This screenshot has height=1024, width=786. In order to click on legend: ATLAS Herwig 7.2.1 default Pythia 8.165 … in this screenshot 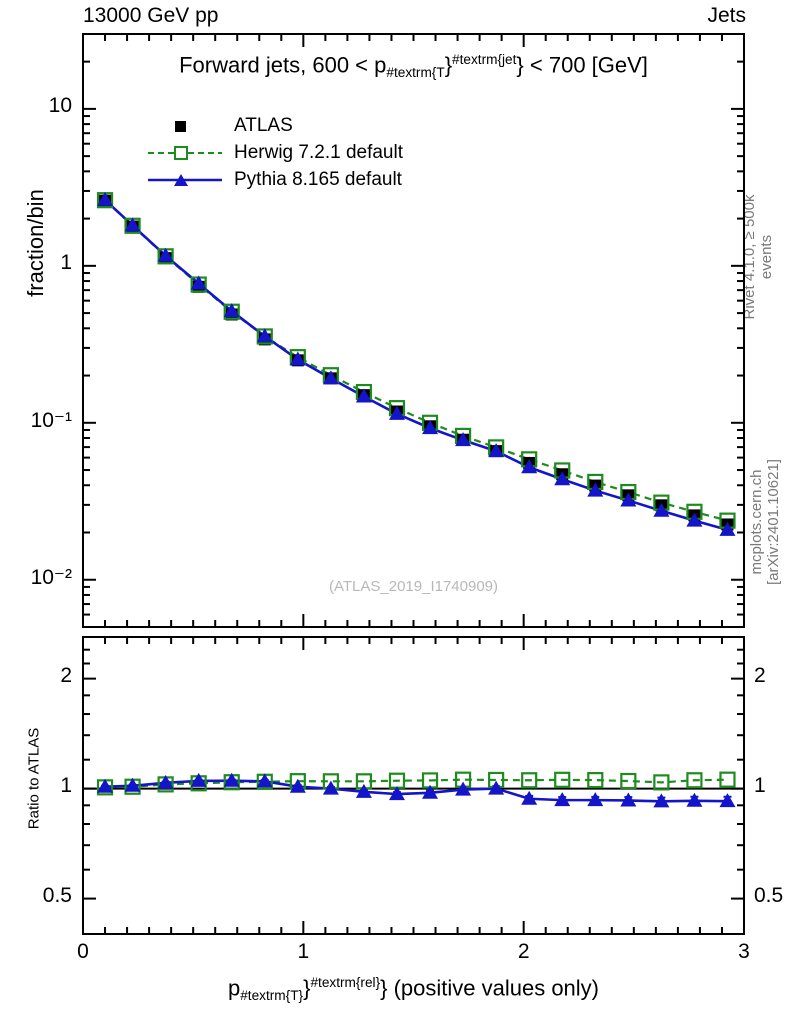, I will do `click(275, 152)`.